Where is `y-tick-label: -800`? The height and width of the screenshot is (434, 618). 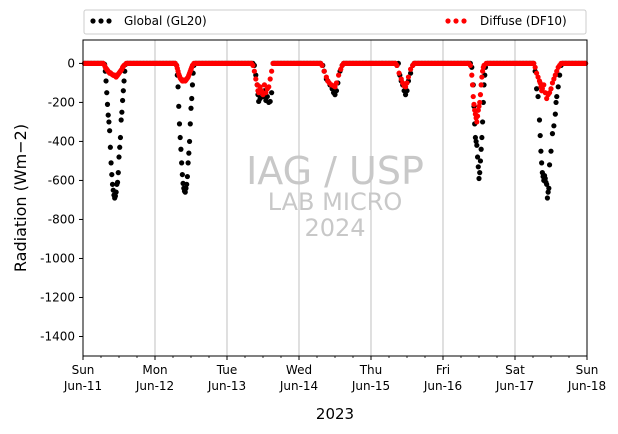 y-tick-label: -800 is located at coordinates (61, 219).